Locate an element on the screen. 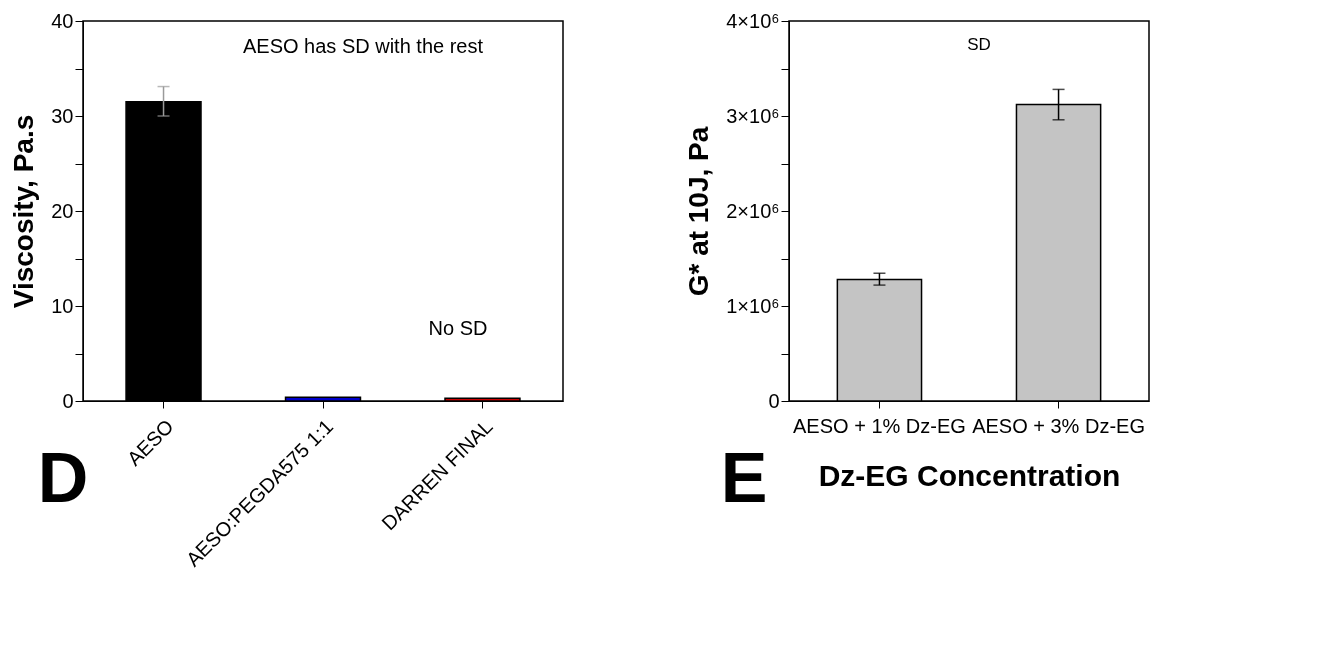 This screenshot has height=653, width=1334. y-tick-label: 4×10⁶ is located at coordinates (753, 20).